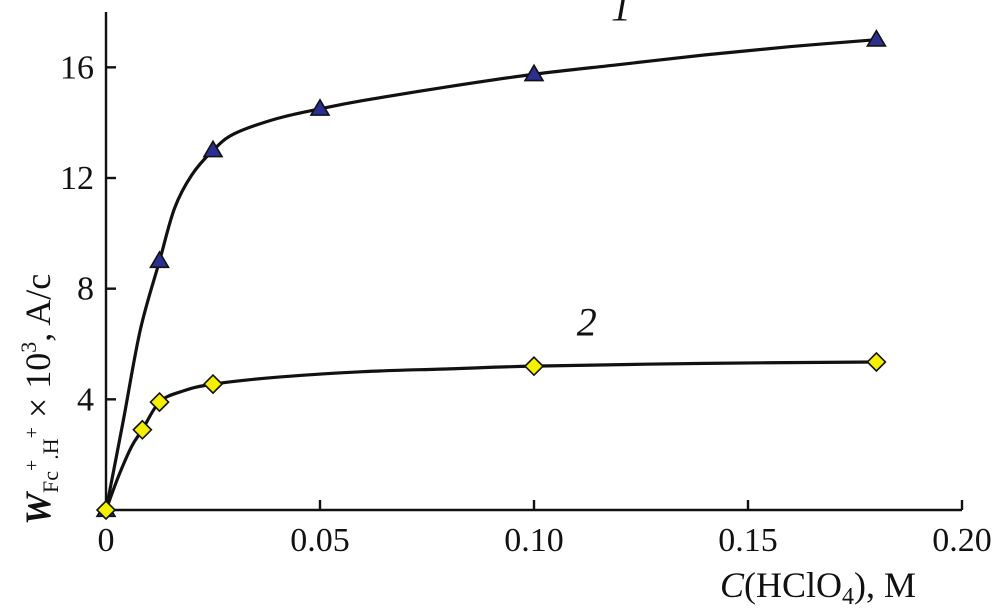  Describe the element at coordinates (732, 585) in the screenshot. I see `x-axis-title-variable: C` at that location.